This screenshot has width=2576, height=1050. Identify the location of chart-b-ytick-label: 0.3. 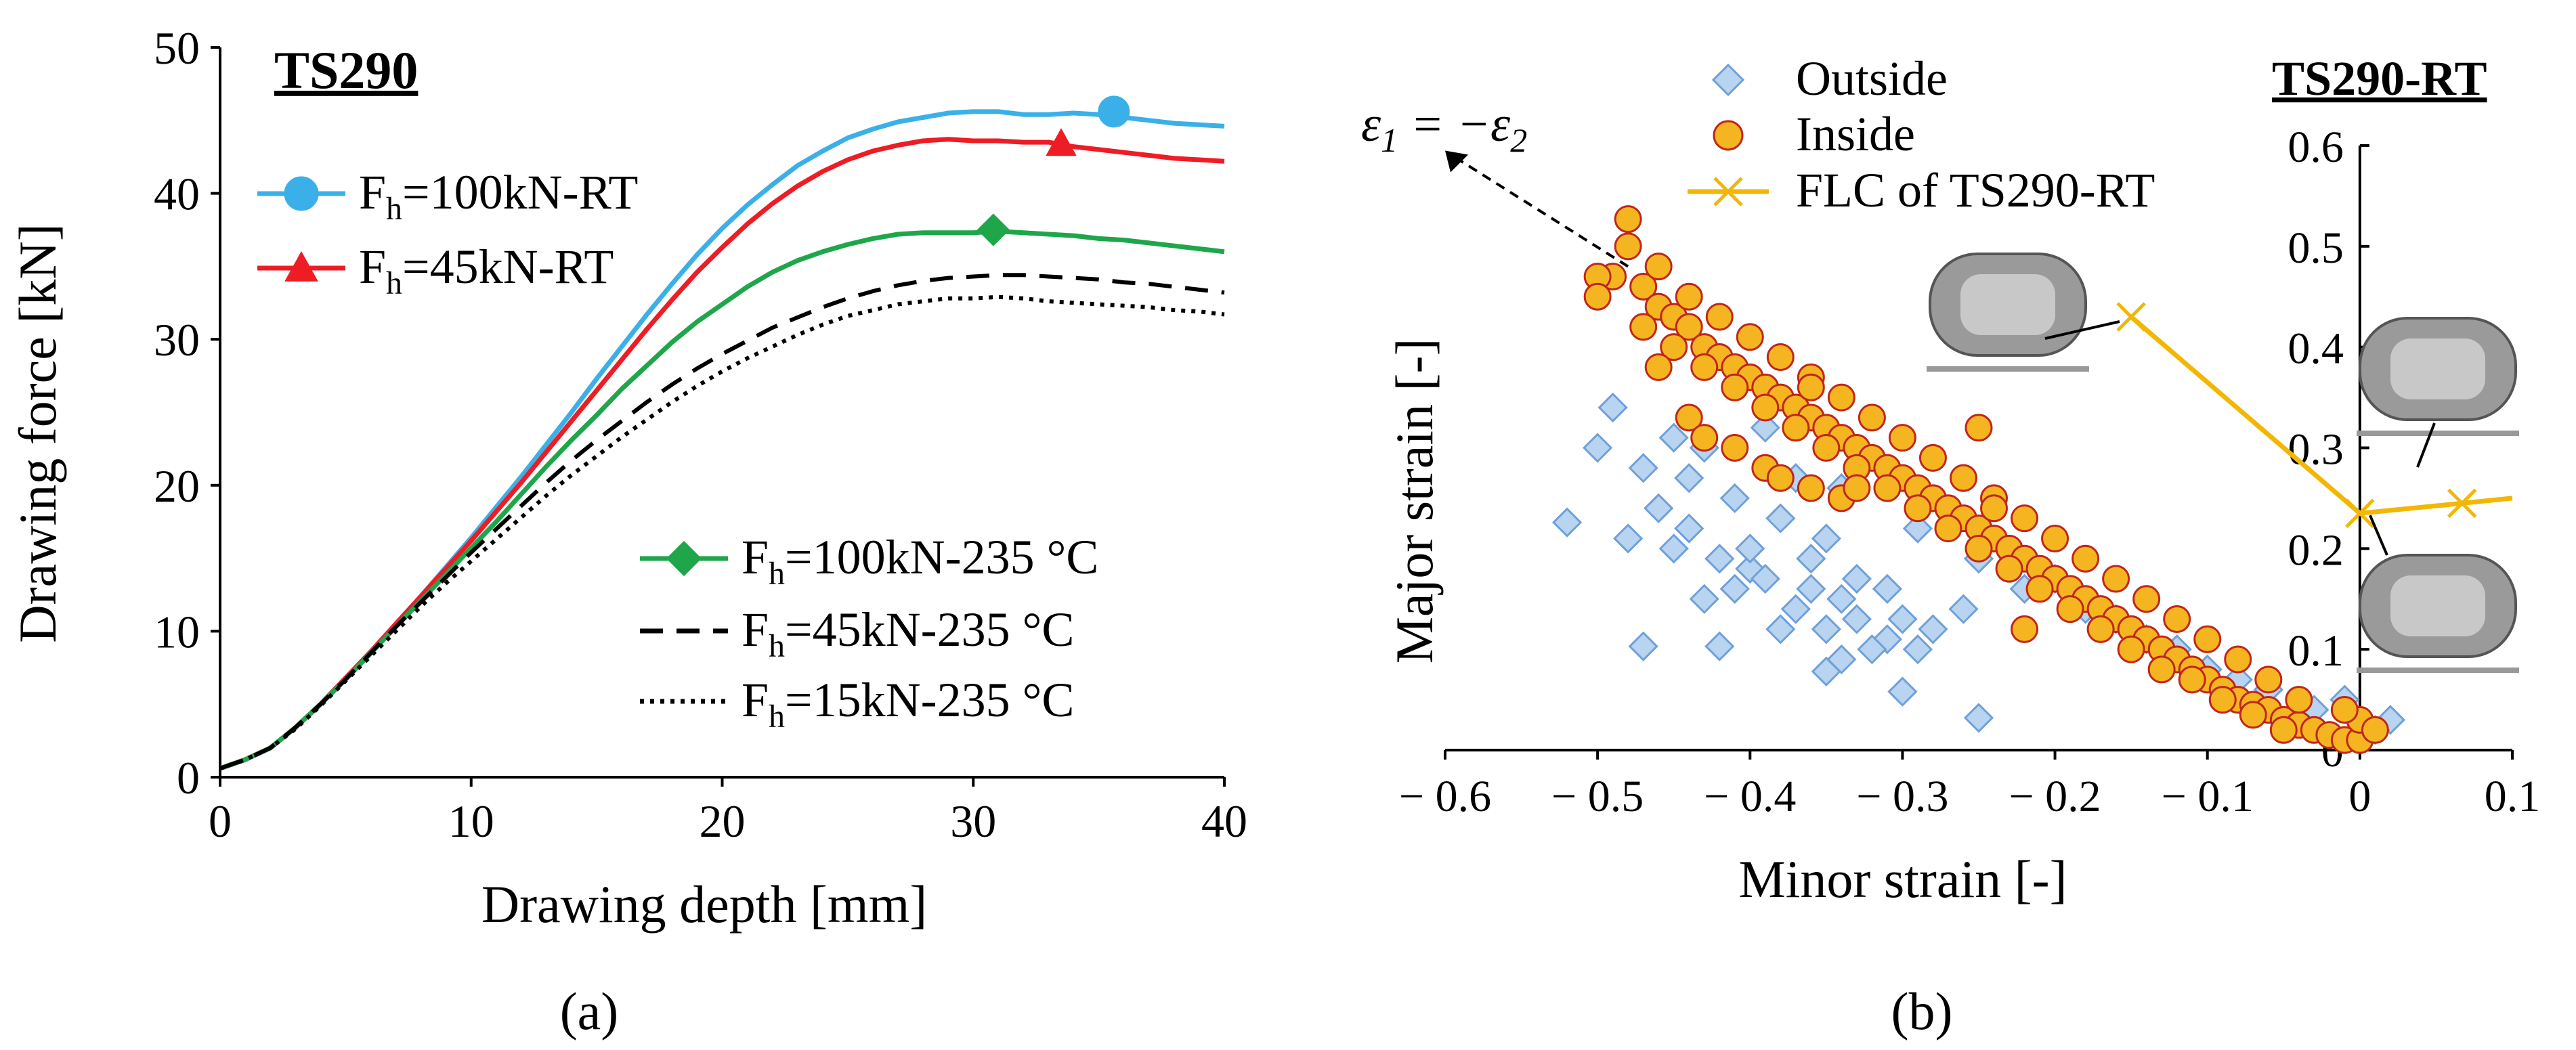
(2316, 450).